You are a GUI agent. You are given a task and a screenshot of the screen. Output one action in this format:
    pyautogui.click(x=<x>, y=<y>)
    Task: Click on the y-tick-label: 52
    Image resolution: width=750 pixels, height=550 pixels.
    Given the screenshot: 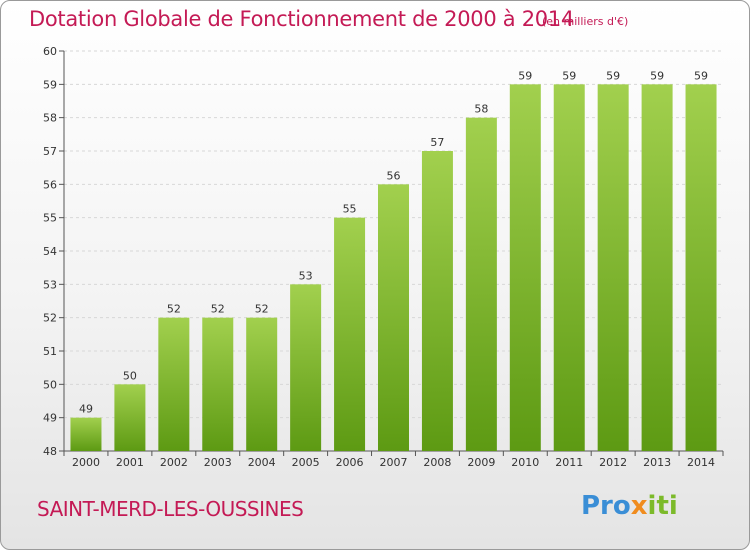 What is the action you would take?
    pyautogui.click(x=50, y=318)
    